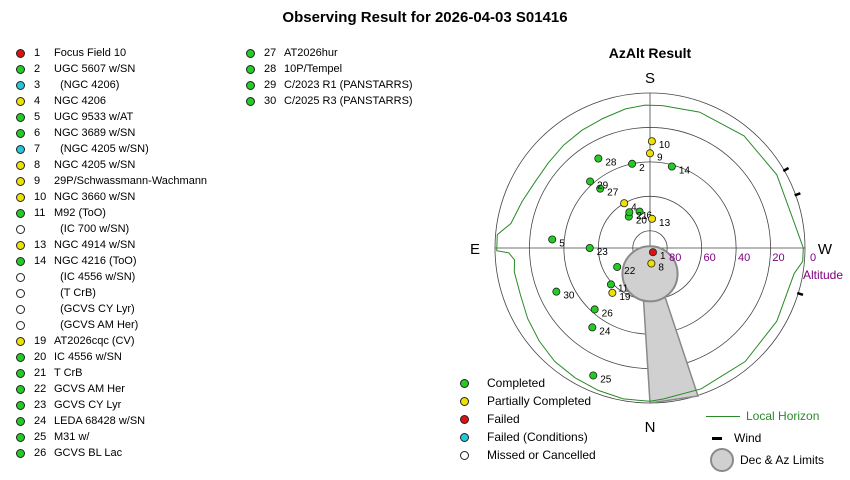 The image size is (850, 480). Describe the element at coordinates (88, 405) in the screenshot. I see `target-name: GCVS CY Lyr` at that location.